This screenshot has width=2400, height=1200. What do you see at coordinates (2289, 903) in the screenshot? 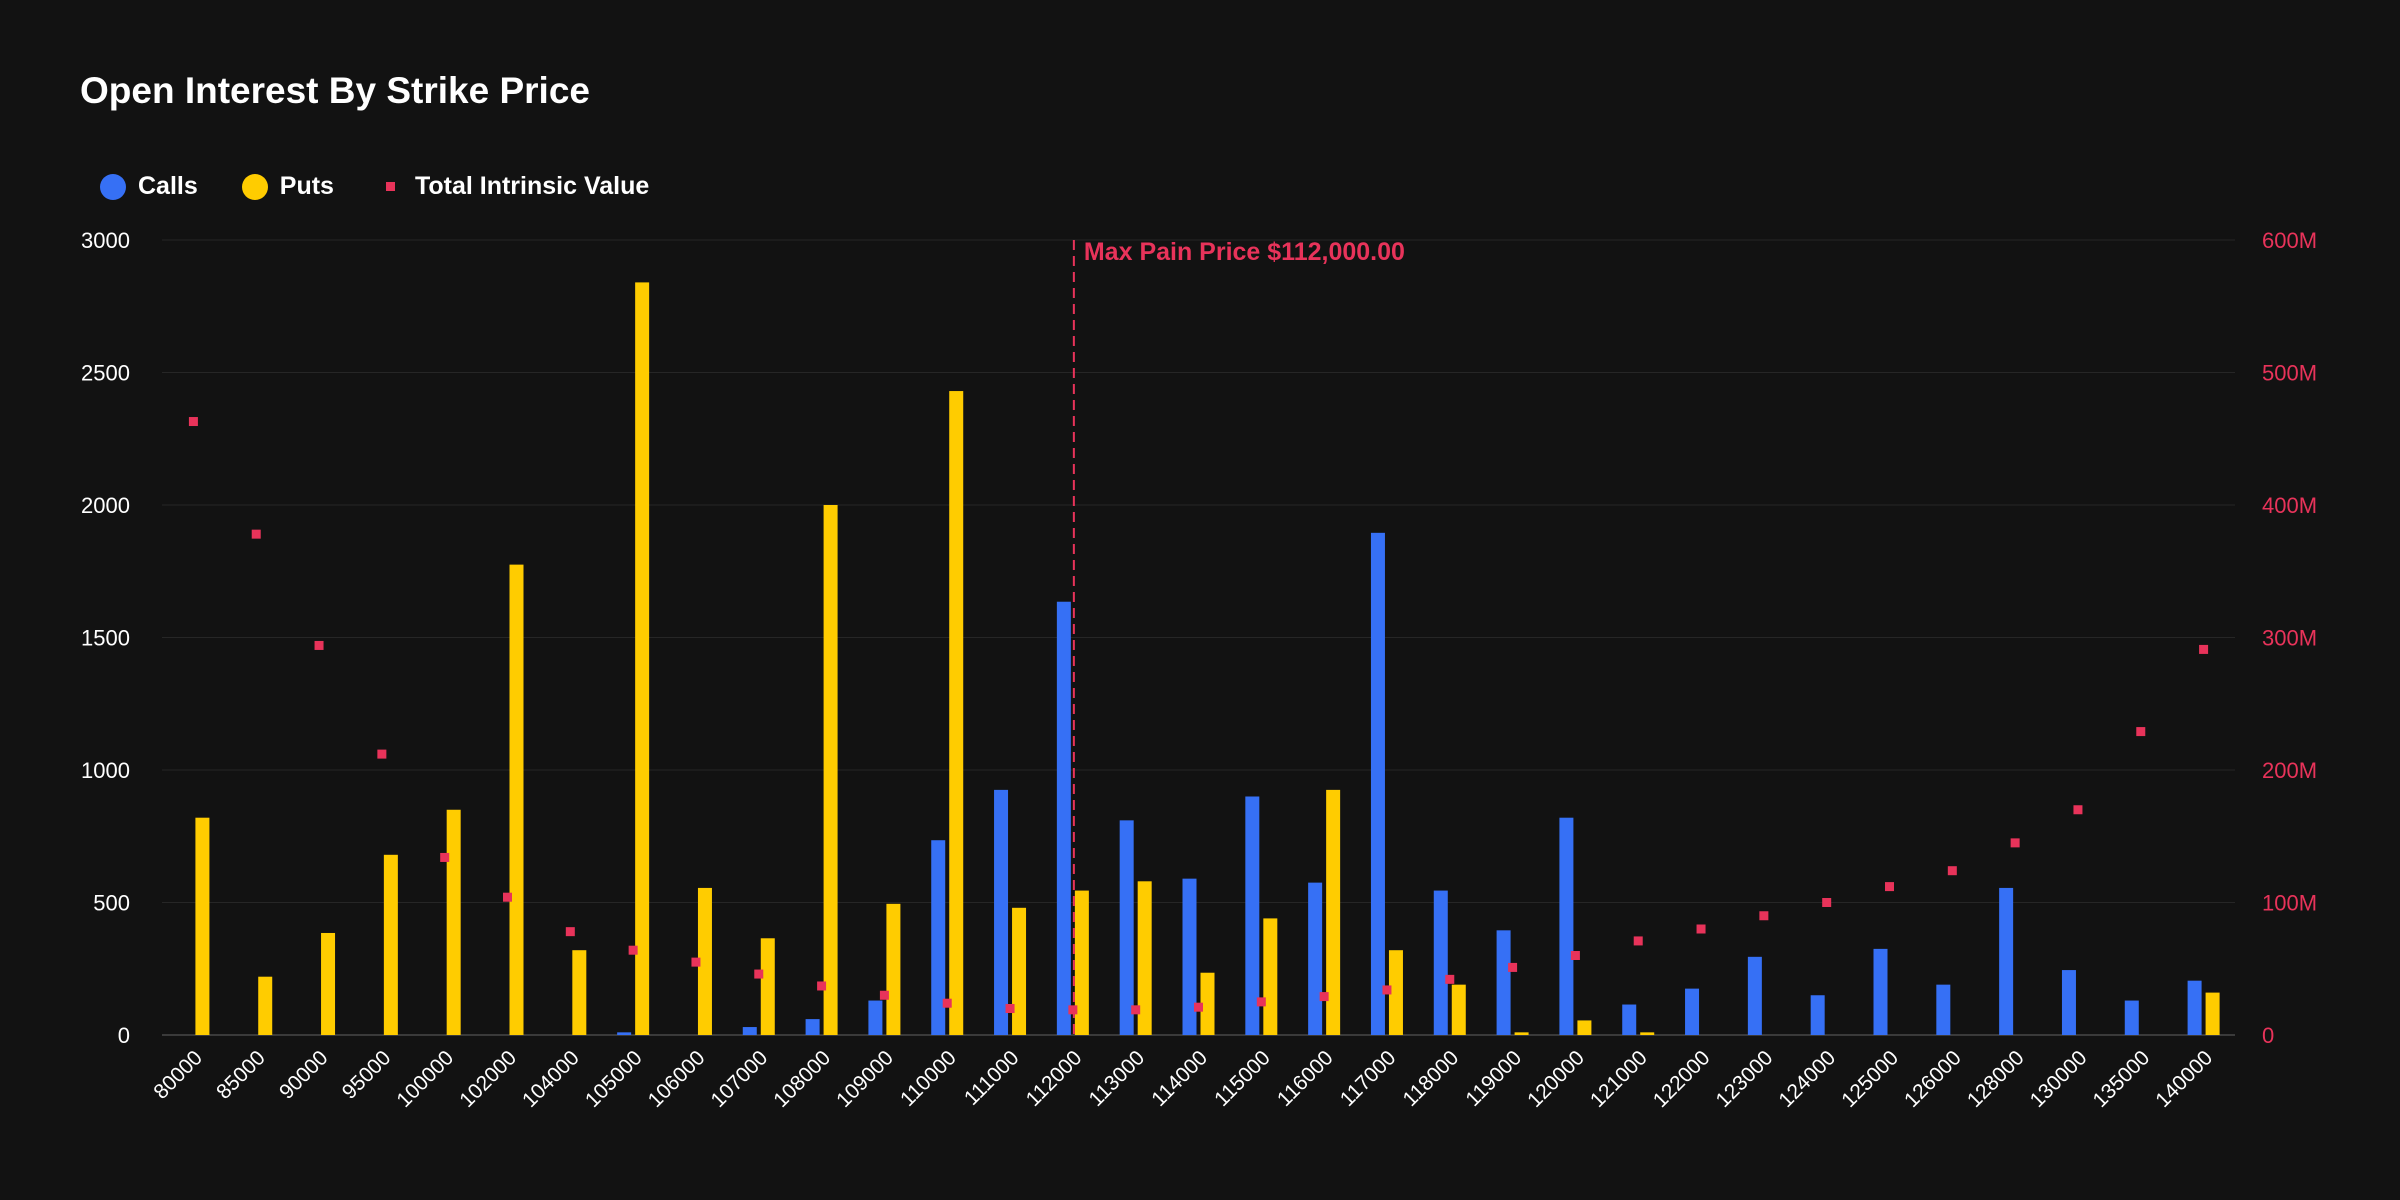
I see `y-tick-right: 100M` at bounding box center [2289, 903].